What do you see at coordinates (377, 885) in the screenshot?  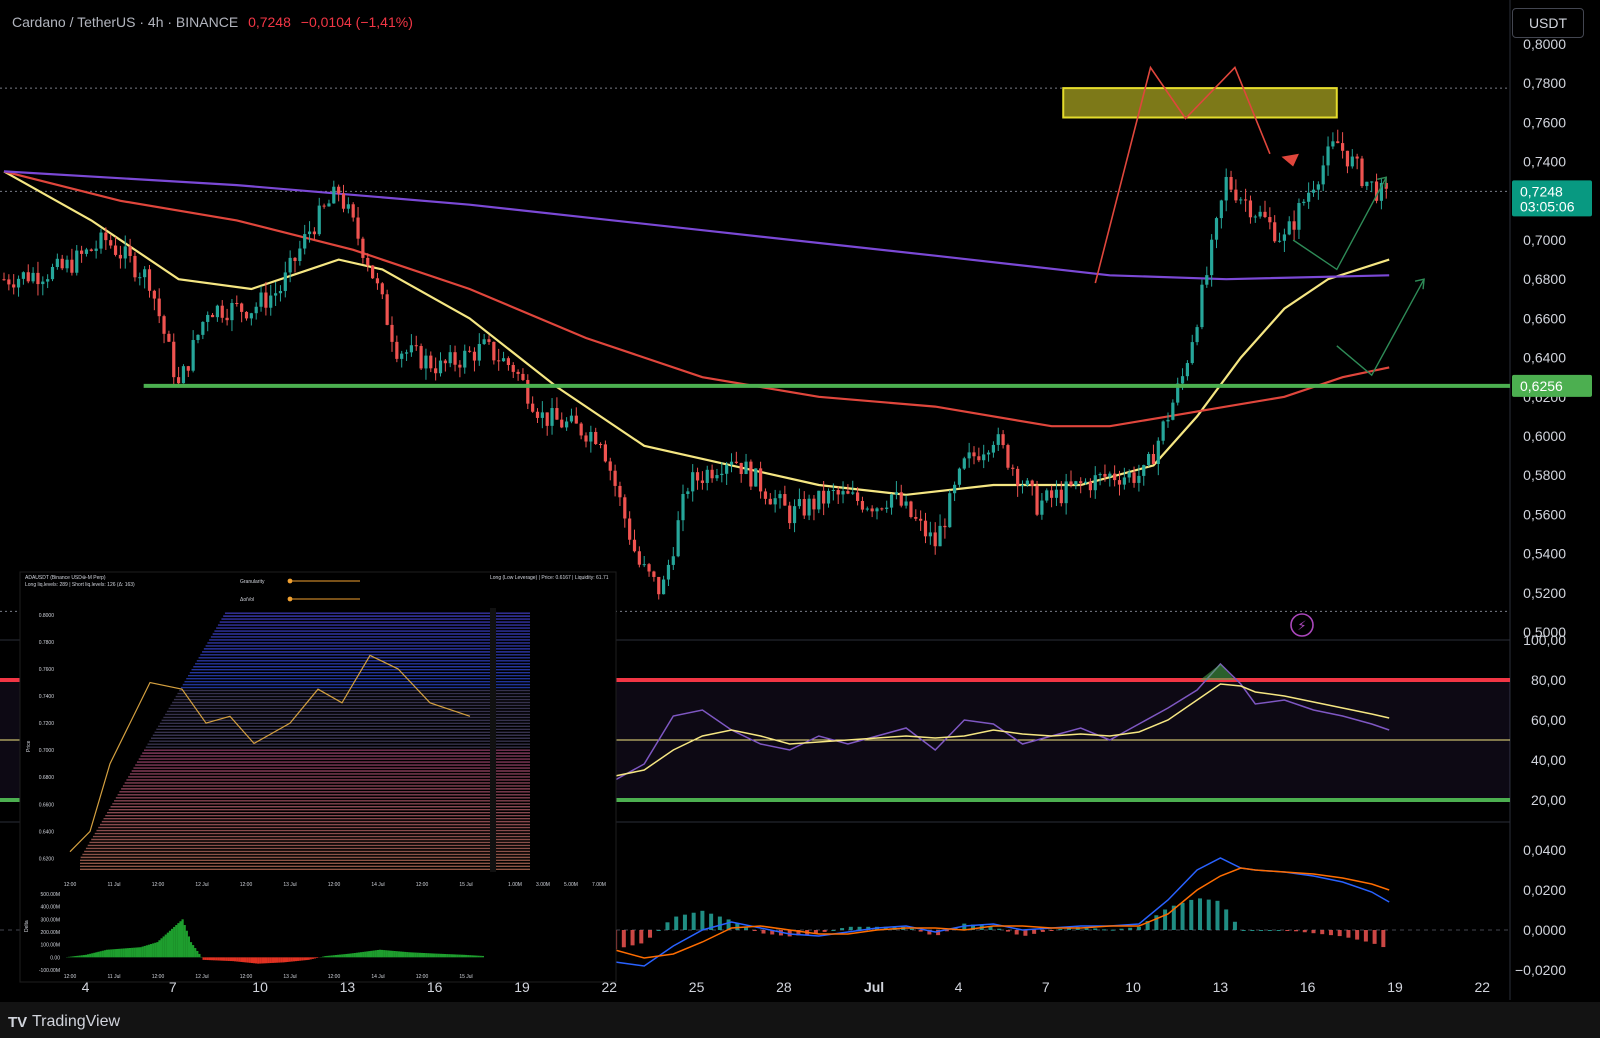 I see `inset-x-tick: 14 Jul` at bounding box center [377, 885].